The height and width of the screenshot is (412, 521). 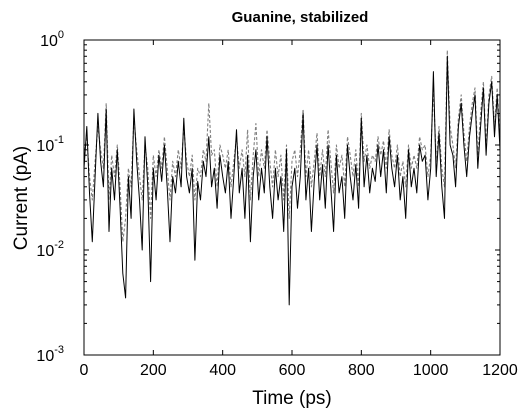 What do you see at coordinates (292, 370) in the screenshot?
I see `x-tick-label: 600` at bounding box center [292, 370].